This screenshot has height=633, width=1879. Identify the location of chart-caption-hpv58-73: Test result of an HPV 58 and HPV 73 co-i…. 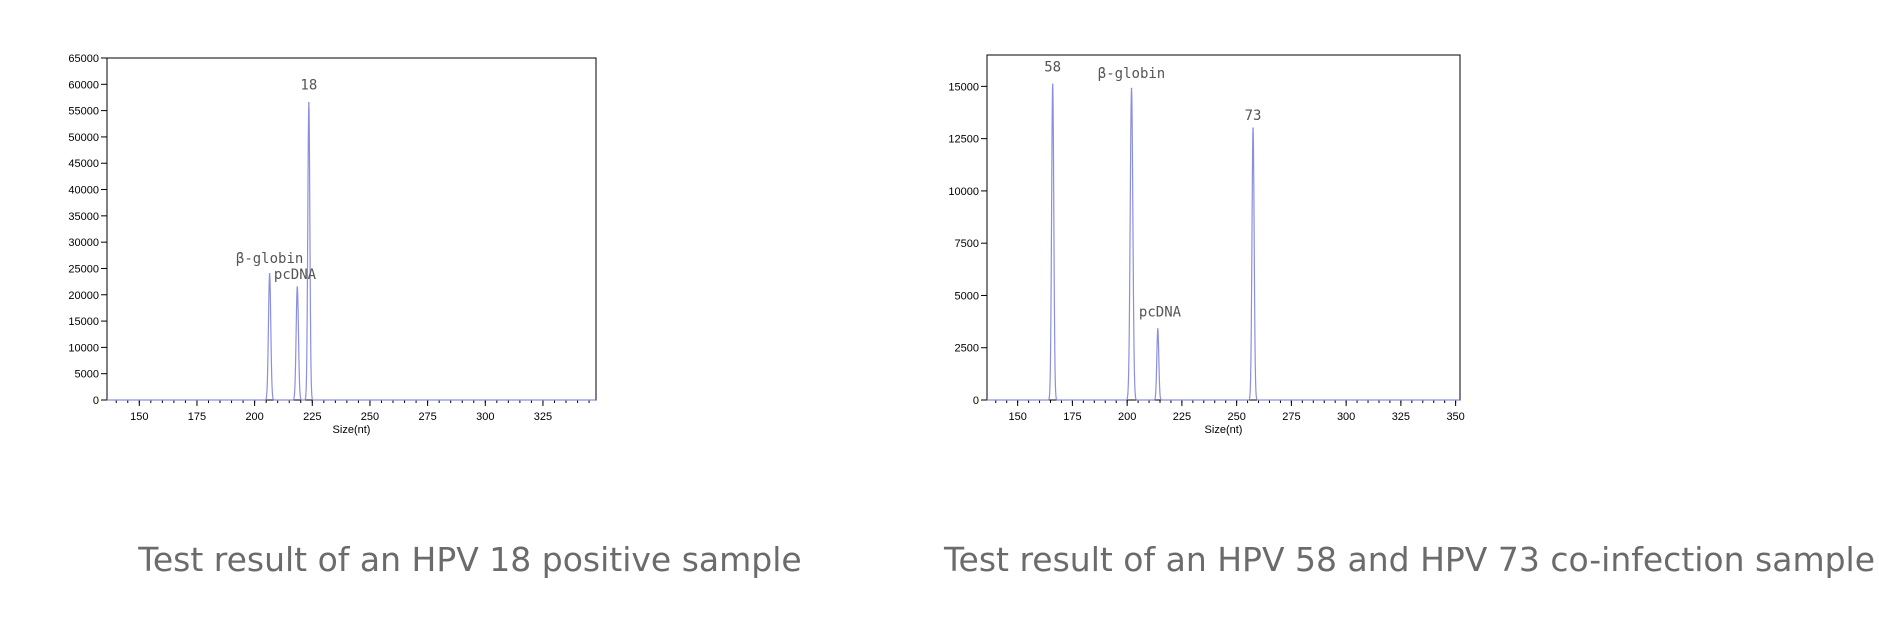
(1409, 559).